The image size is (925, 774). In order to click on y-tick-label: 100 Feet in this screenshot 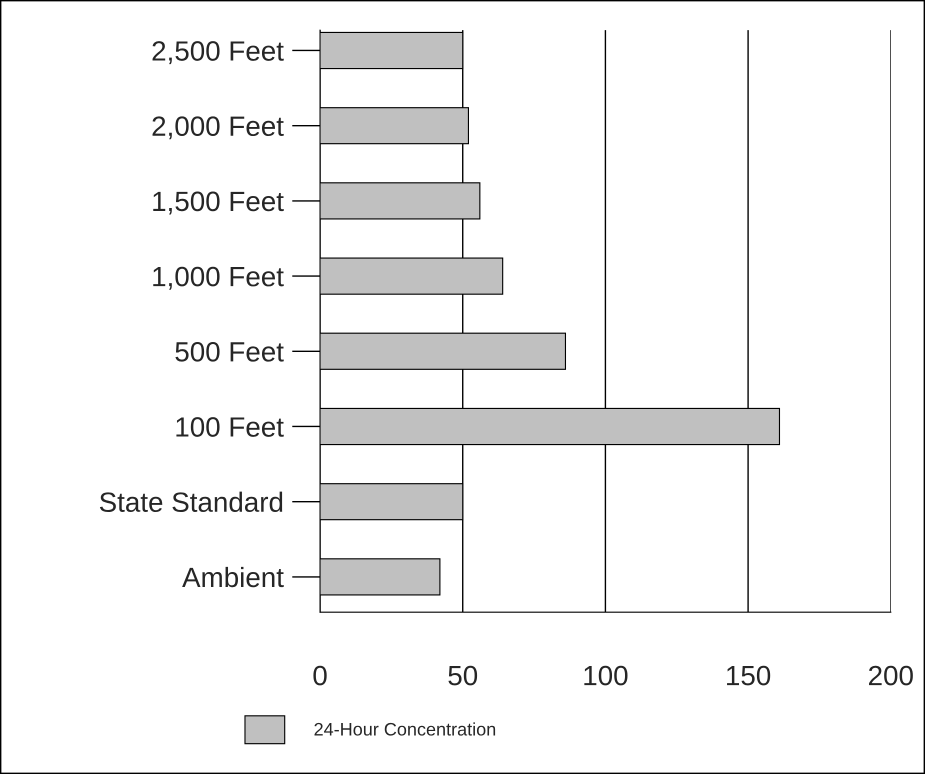, I will do `click(230, 427)`.